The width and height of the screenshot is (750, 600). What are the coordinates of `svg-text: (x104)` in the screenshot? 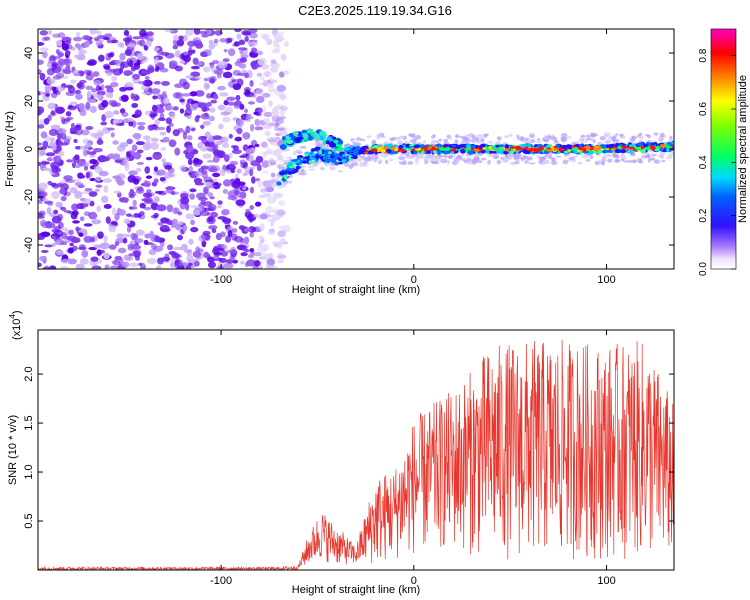 It's located at (15, 325).